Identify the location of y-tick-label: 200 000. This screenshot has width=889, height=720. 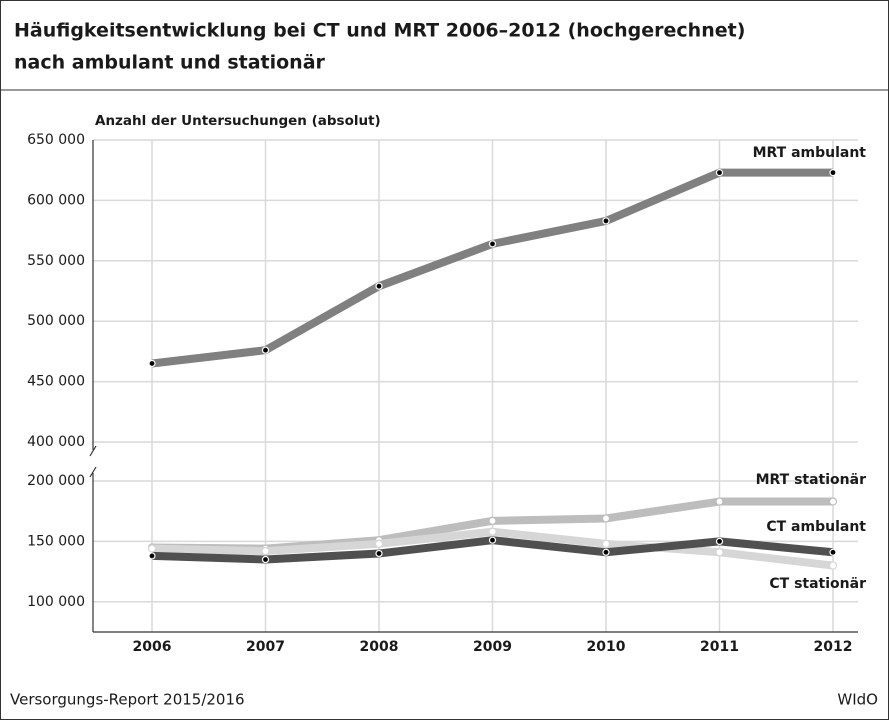
(56, 481).